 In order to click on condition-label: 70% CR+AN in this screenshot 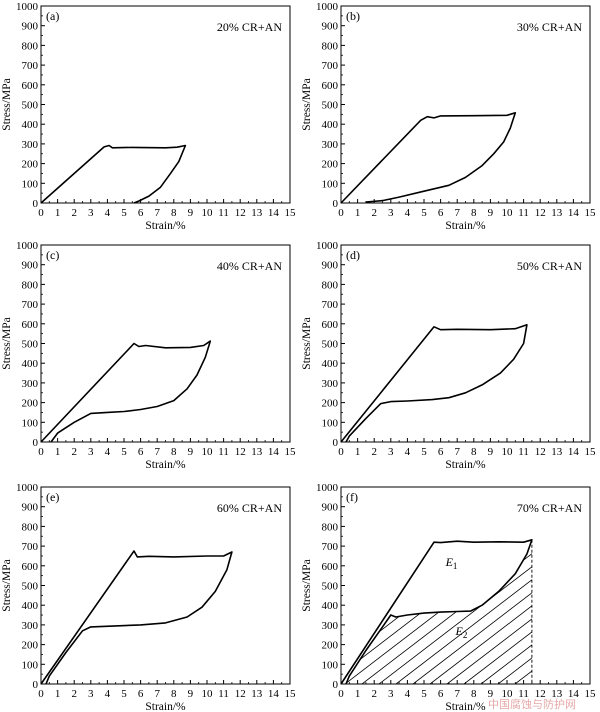, I will do `click(549, 508)`.